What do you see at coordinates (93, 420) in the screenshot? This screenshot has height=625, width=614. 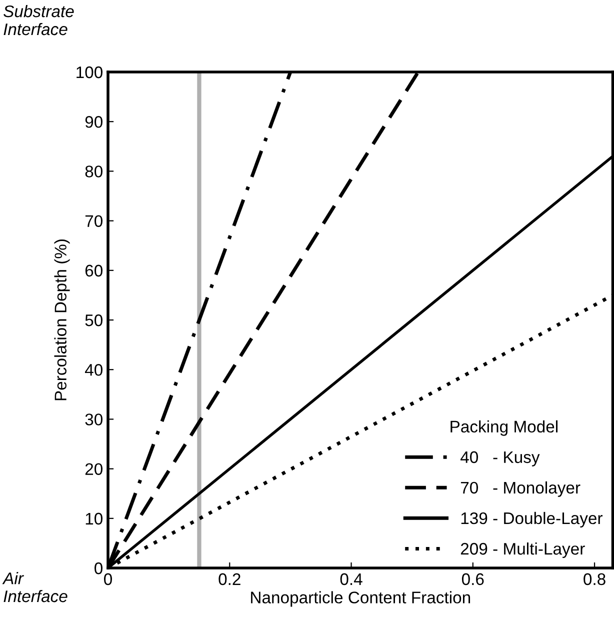 I see `y-tick-label: 30` at bounding box center [93, 420].